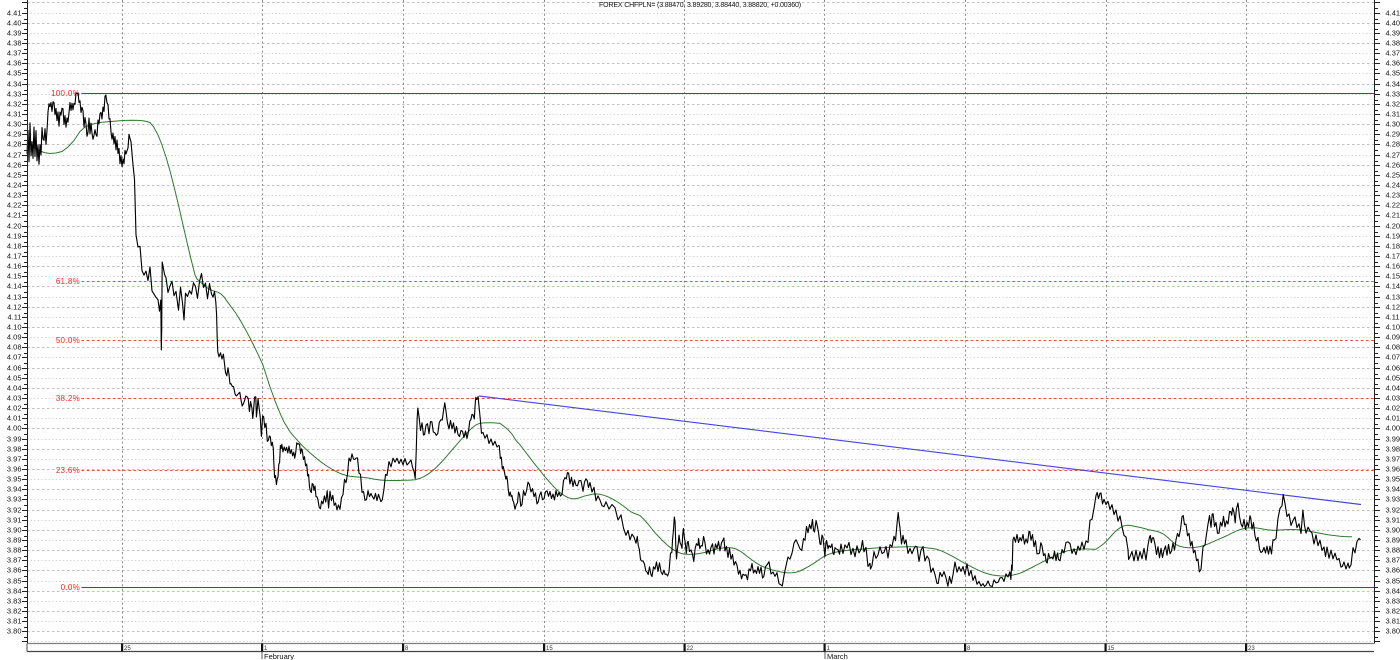  I want to click on svg-text: 3.97, so click(1393, 459).